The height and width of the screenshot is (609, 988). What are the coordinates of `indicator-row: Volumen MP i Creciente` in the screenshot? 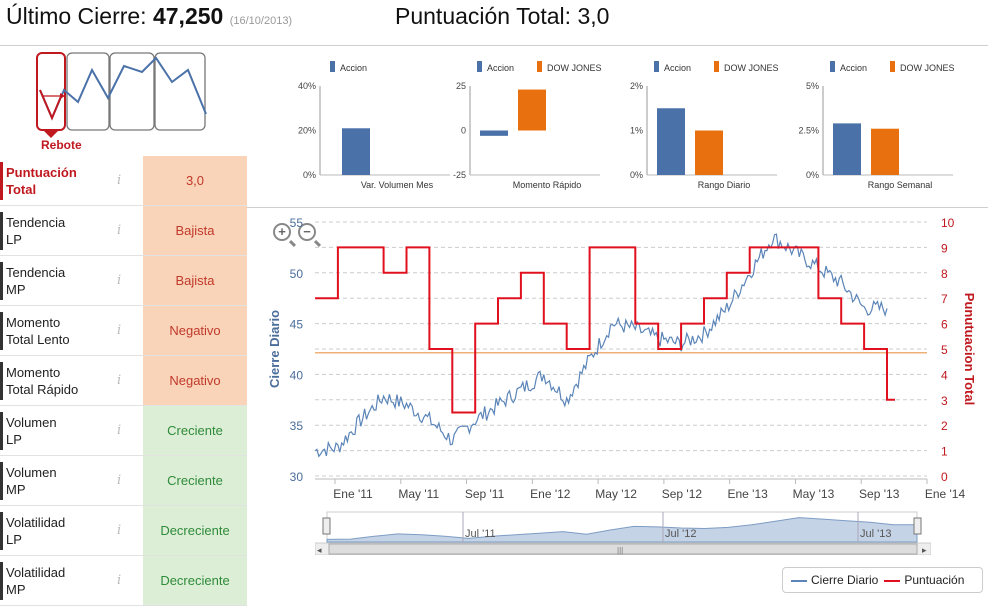 It's located at (123, 481).